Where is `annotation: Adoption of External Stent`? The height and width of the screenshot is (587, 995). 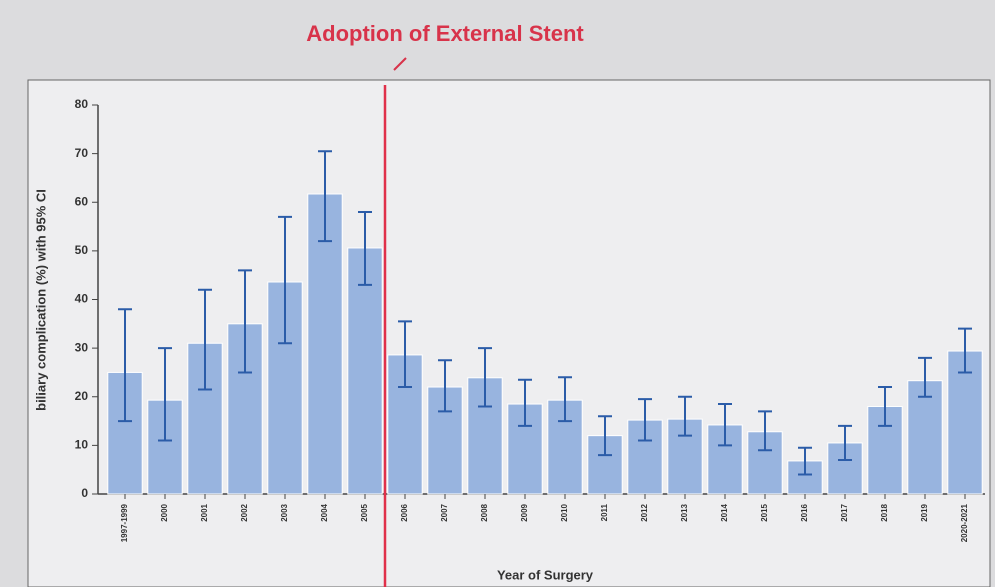
annotation: Adoption of External Stent is located at coordinates (445, 33).